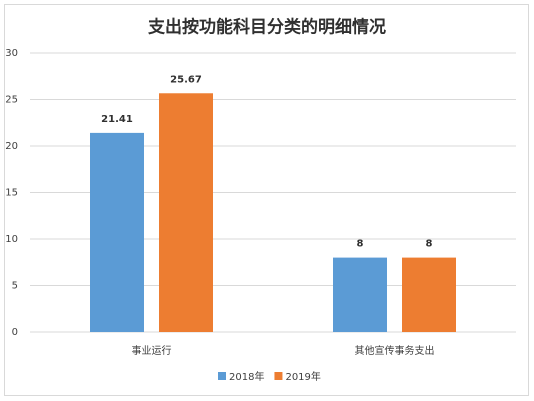  Describe the element at coordinates (11, 239) in the screenshot. I see `y-tick-label: 10` at that location.